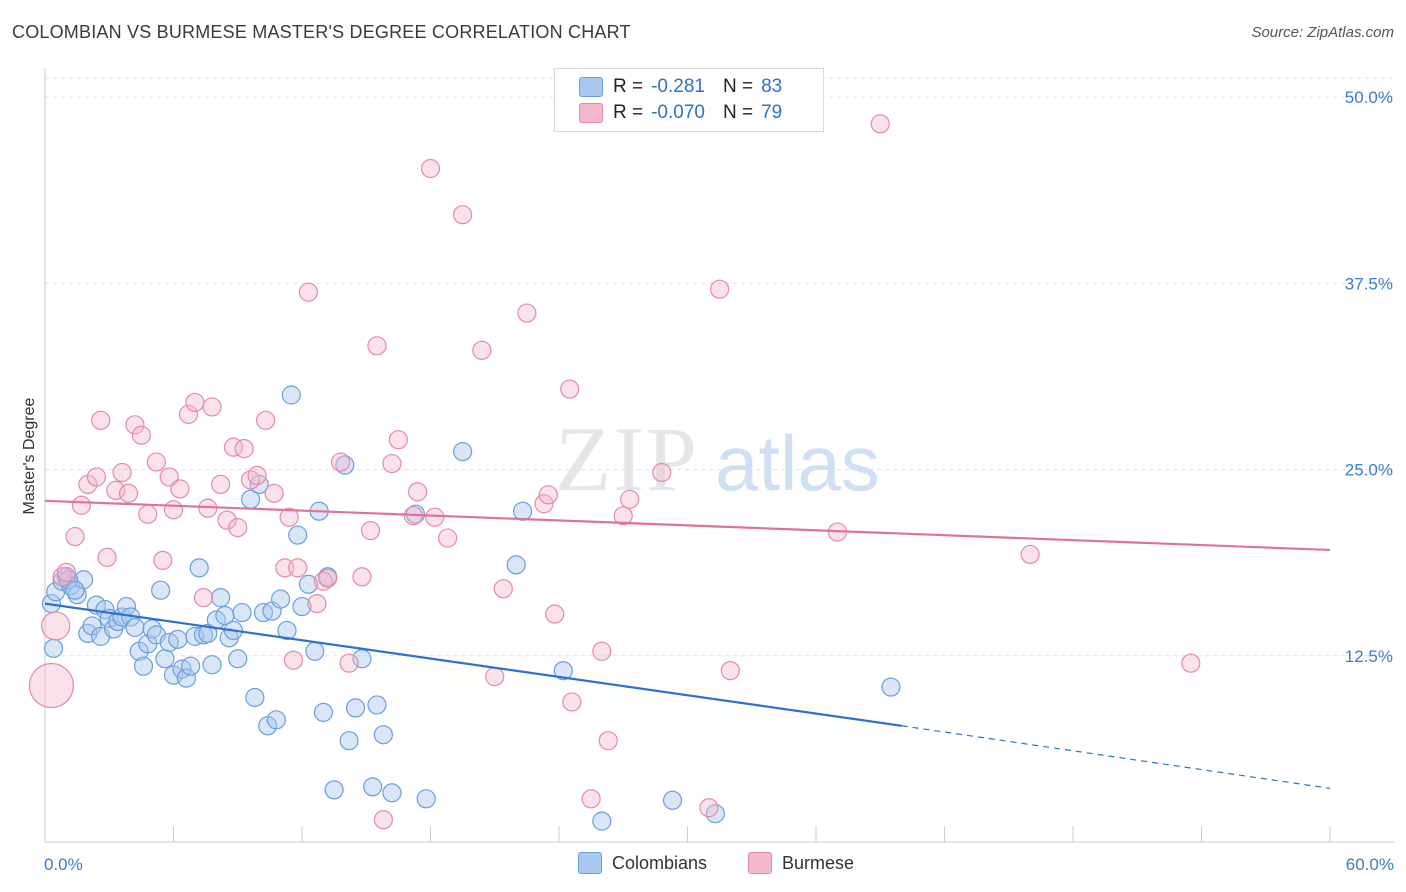 This screenshot has height=892, width=1406. What do you see at coordinates (689, 100) in the screenshot?
I see `stats-legend: R = -0.281 N = 83 R = -0.070 N = 79` at bounding box center [689, 100].